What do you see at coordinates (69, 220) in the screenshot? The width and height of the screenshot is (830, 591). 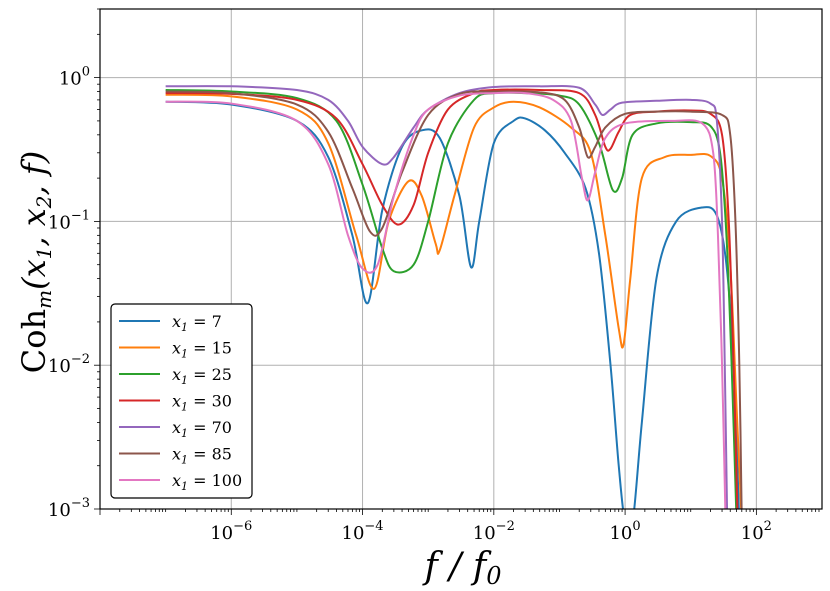 I see `y-tick-label: 10⁻¹` at bounding box center [69, 220].